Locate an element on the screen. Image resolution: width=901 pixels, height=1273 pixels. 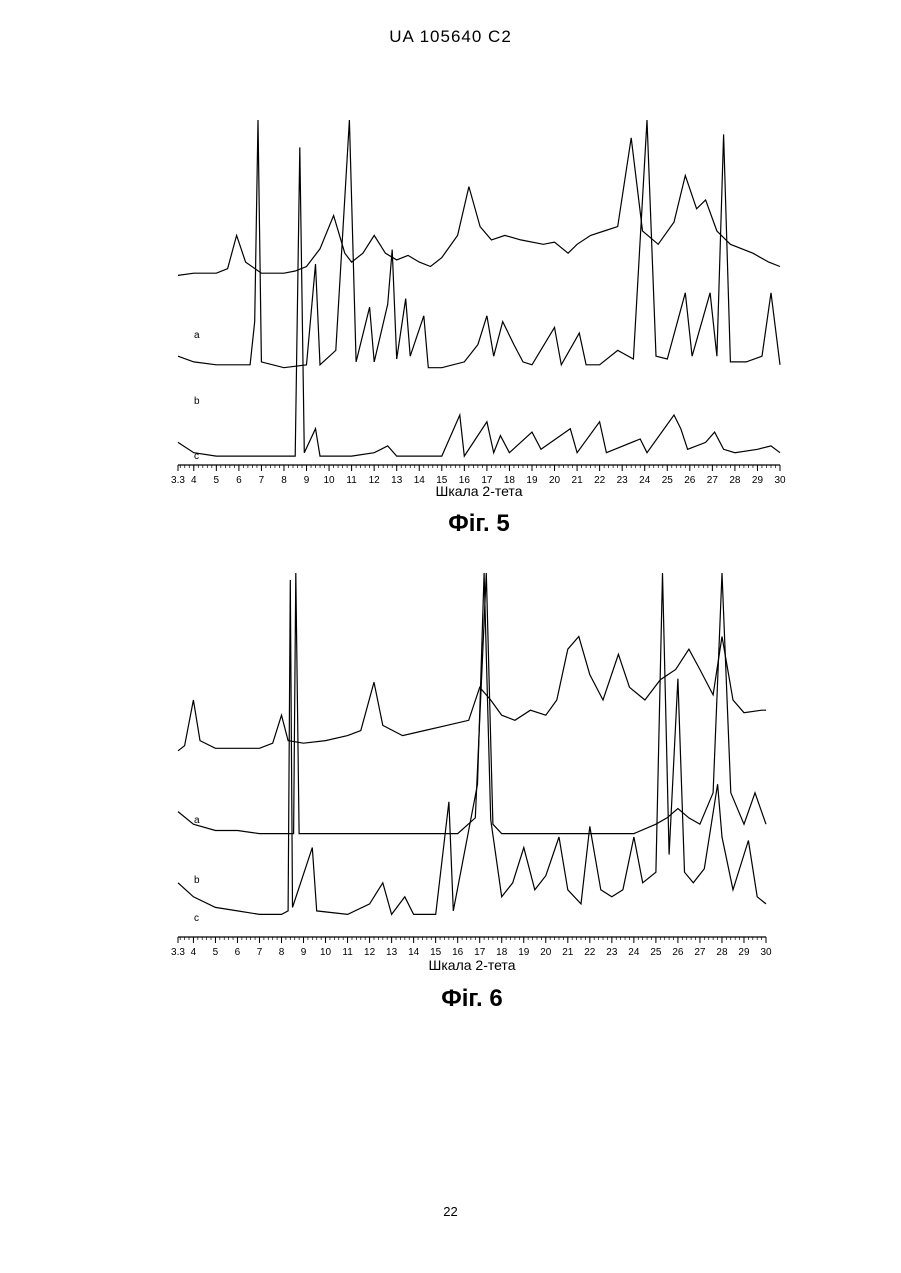
figure-label: Фіг. 6 is located at coordinates (472, 999).